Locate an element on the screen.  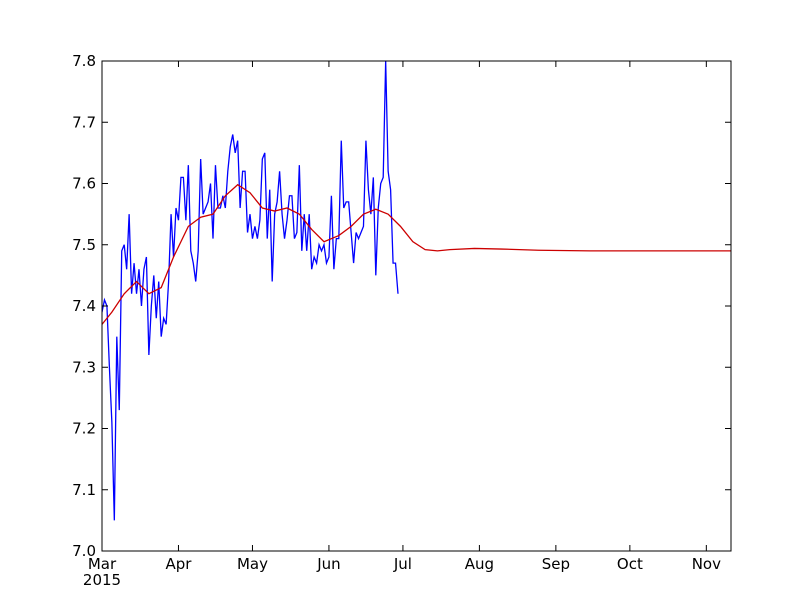
x-tick-label: Jul is located at coordinates (402, 564).